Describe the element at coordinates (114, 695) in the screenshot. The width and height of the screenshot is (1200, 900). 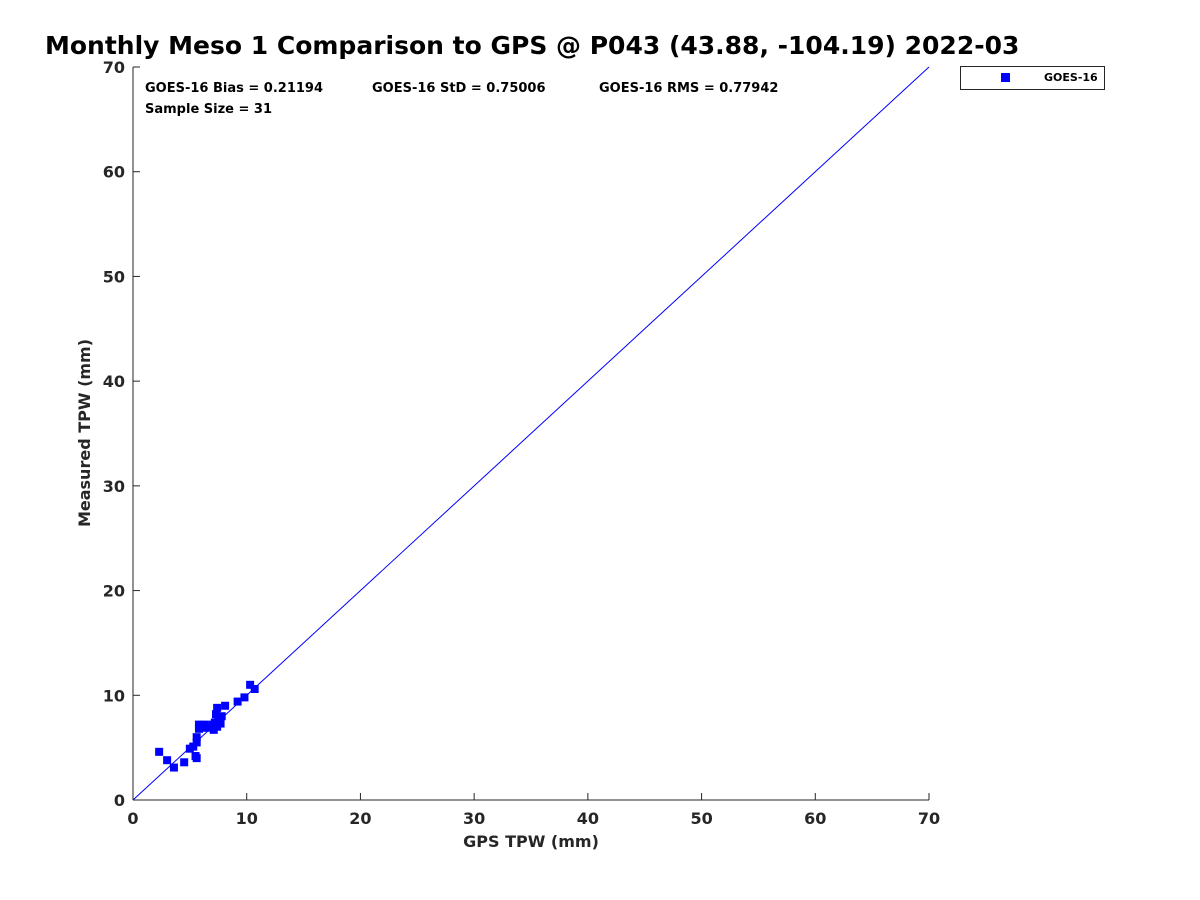
I see `y-tick-label: 10` at that location.